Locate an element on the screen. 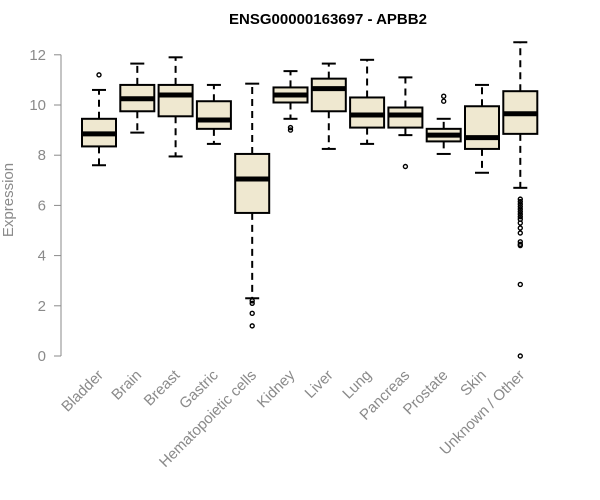 The height and width of the screenshot is (500, 600). y-tick-label: 12 is located at coordinates (37, 55).